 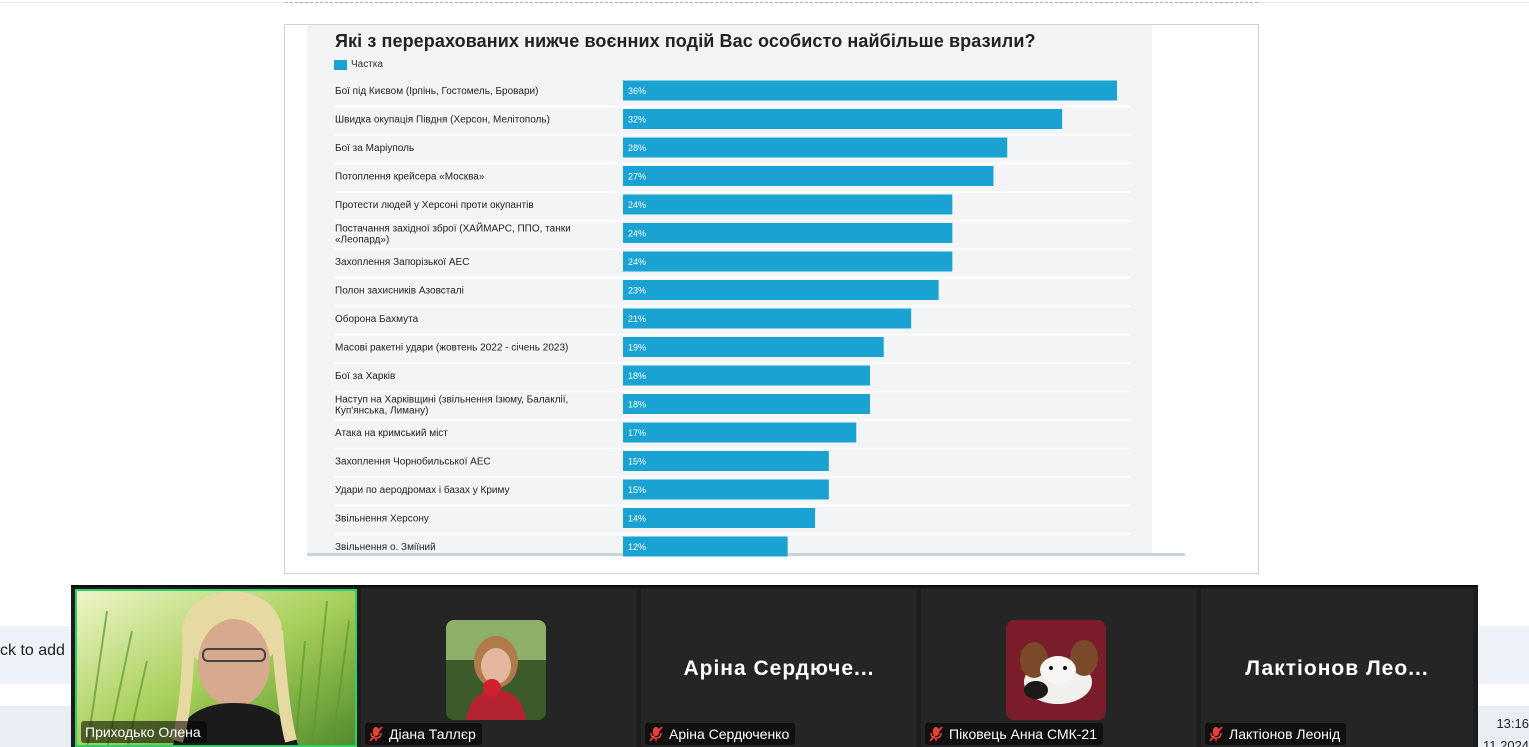 I want to click on participant-name: Діана Таллєр, so click(x=432, y=734).